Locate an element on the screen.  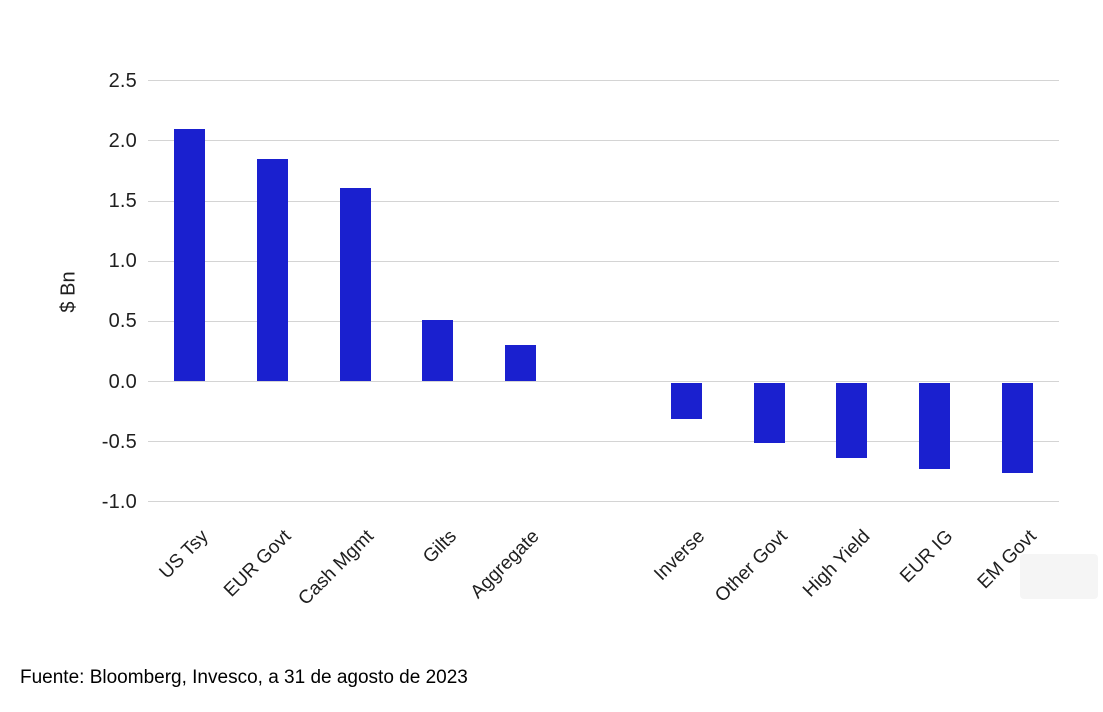
y-tick-label: 1.0 is located at coordinates (122, 261).